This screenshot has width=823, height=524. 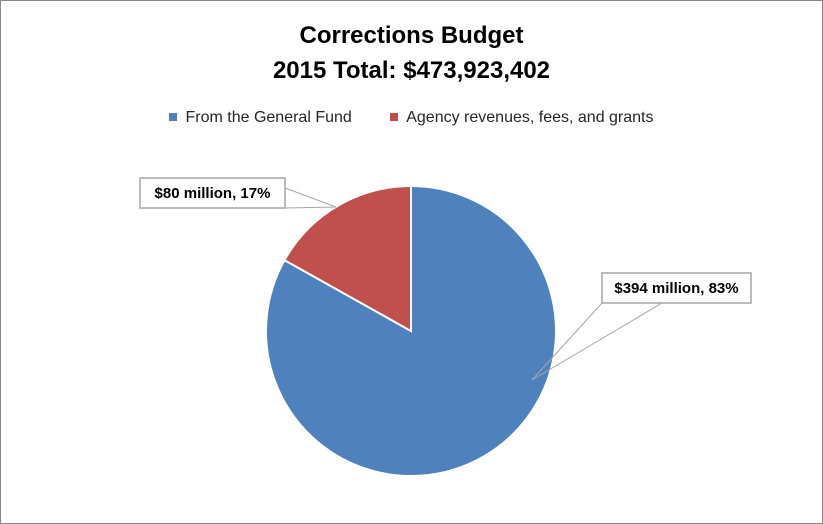 I want to click on legend-item-agency-revenues: Agency revenues, fees, and grants, so click(x=522, y=118).